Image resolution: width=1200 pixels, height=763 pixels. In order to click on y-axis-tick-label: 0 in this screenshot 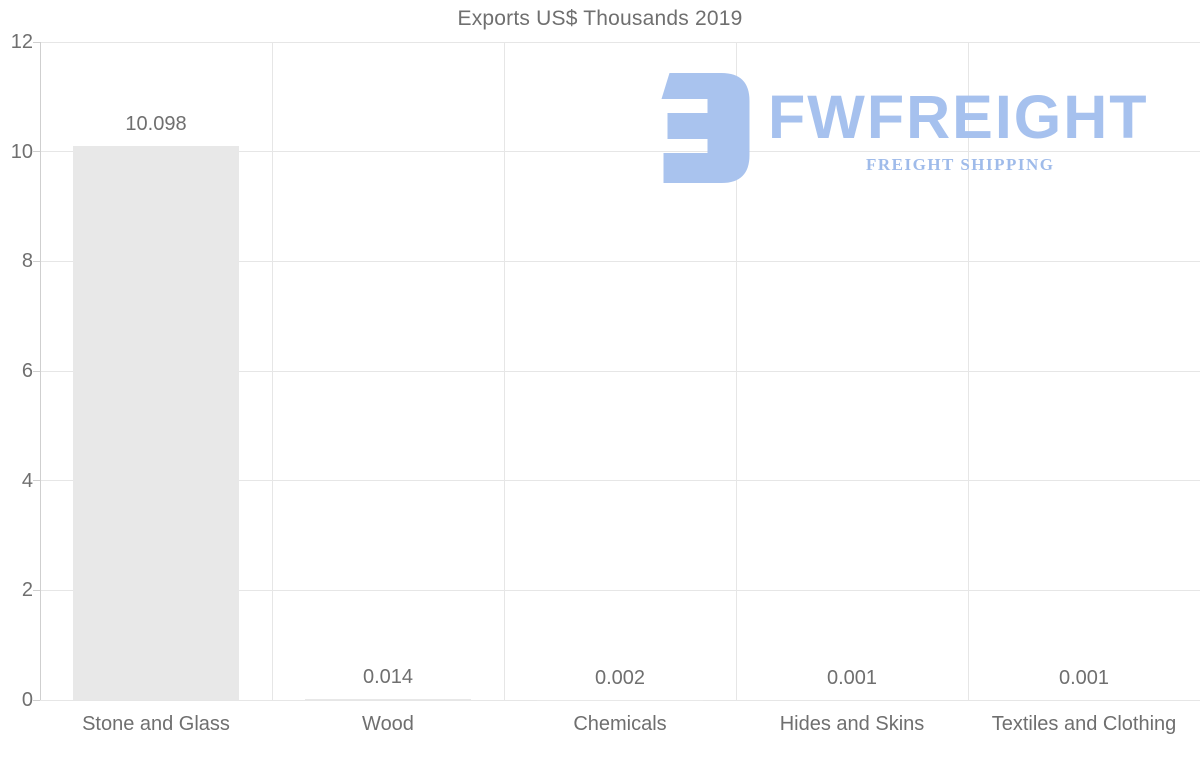, I will do `click(27, 700)`.